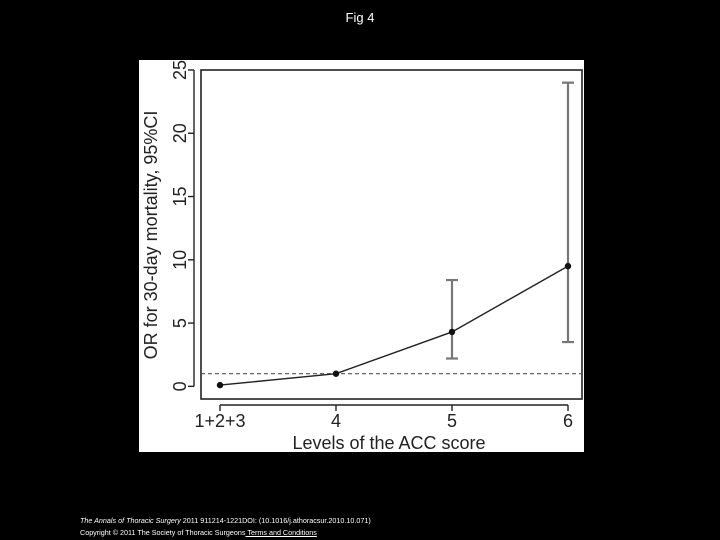  I want to click on x-tick-label: 4, so click(336, 421).